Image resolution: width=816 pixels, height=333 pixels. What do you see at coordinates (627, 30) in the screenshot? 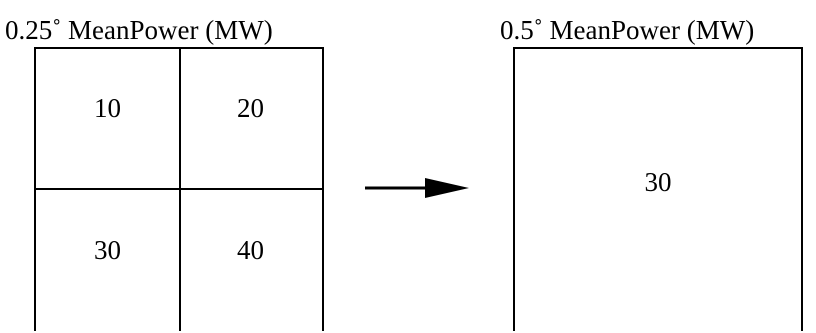
I see `coarse-grid-title: 0.5˚ MeanPower (MW)` at bounding box center [627, 30].